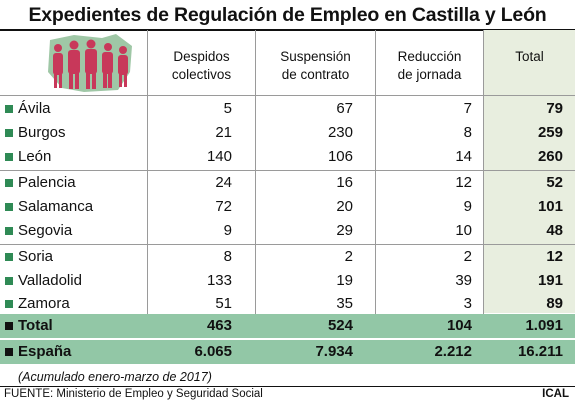 Image resolution: width=575 pixels, height=406 pixels. What do you see at coordinates (463, 280) in the screenshot?
I see `cell-reduccion: 39` at bounding box center [463, 280].